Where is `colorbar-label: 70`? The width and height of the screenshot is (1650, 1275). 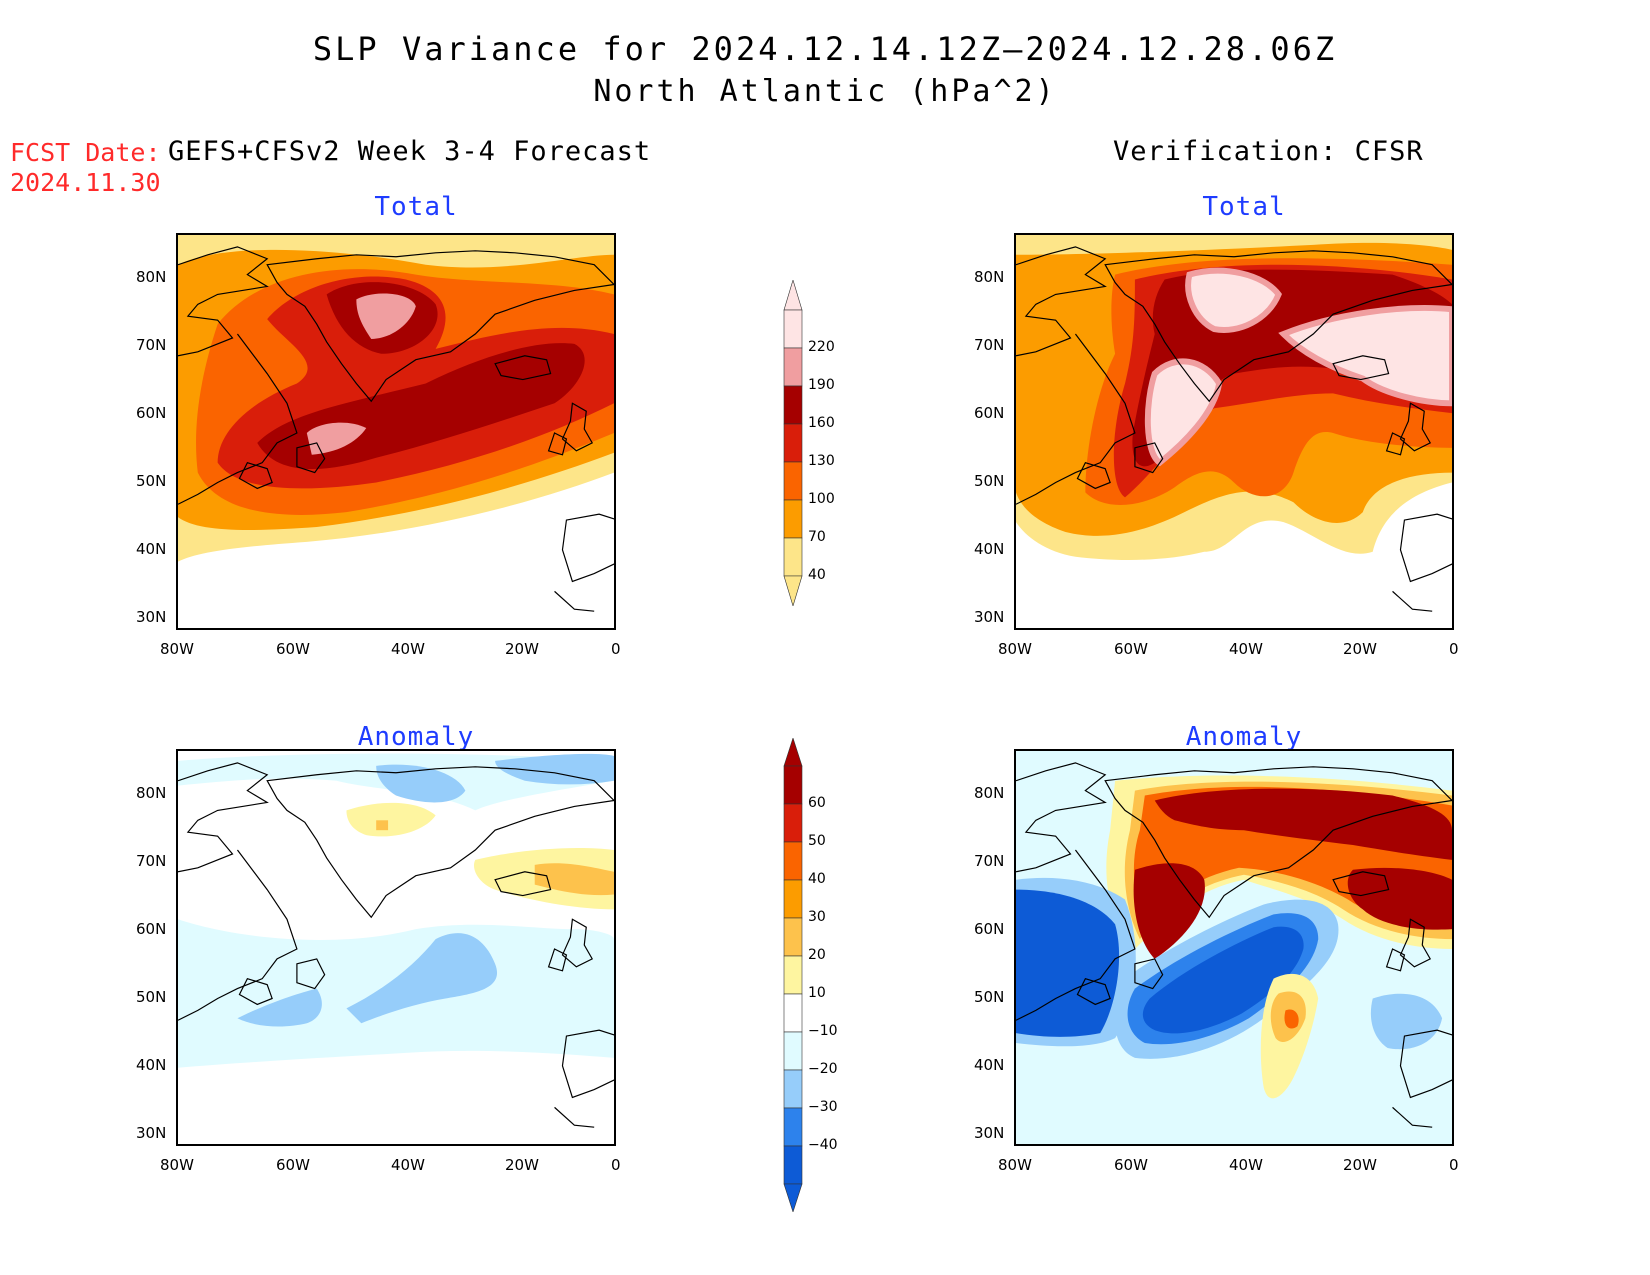
colorbar-label: 70 is located at coordinates (817, 537).